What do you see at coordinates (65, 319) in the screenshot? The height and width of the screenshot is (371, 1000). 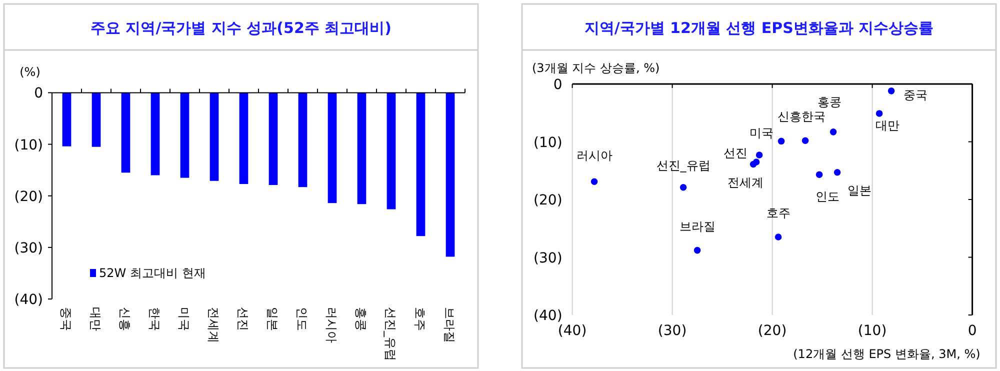 I see `x-tick-label: 중국` at bounding box center [65, 319].